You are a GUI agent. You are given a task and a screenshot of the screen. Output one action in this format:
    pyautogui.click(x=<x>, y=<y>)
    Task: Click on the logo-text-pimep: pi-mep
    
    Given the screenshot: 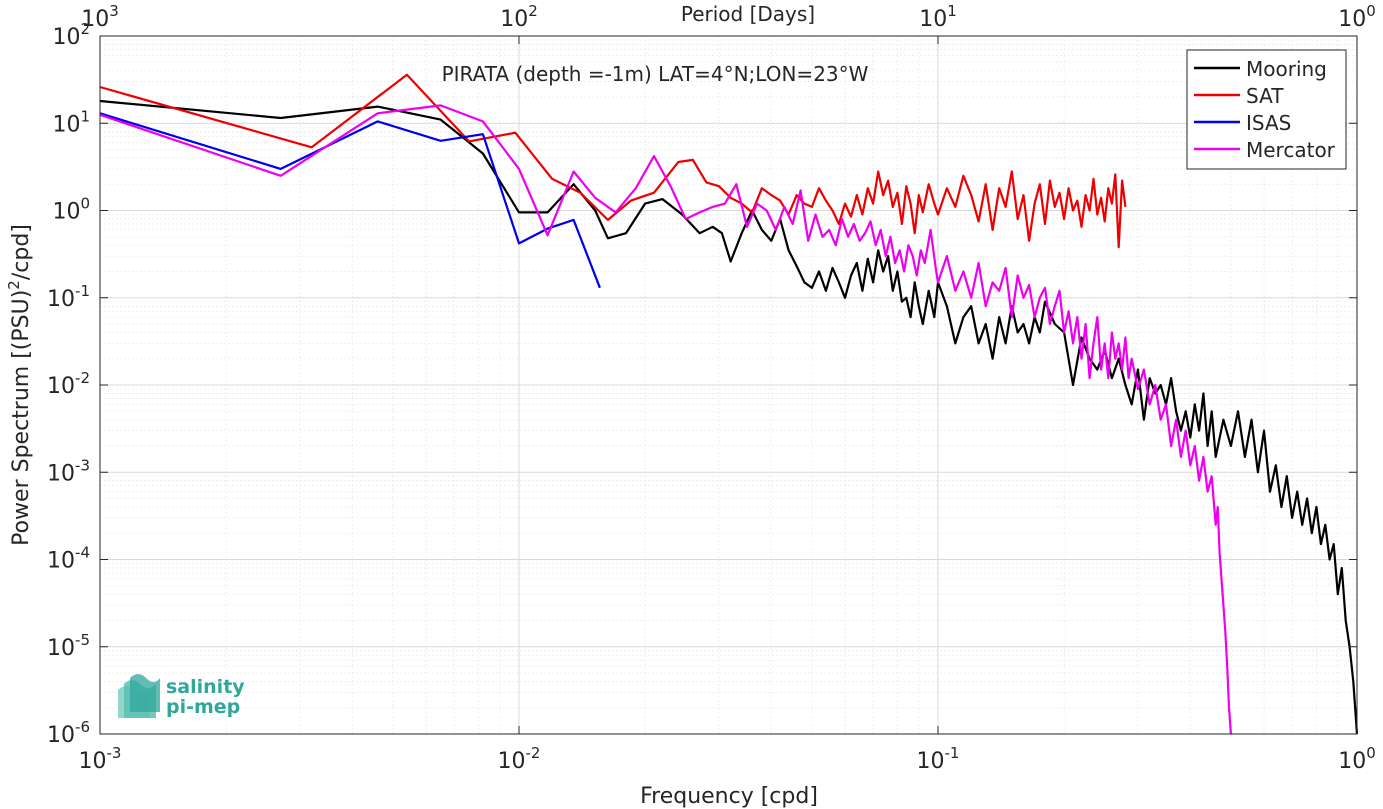 What is the action you would take?
    pyautogui.click(x=203, y=707)
    